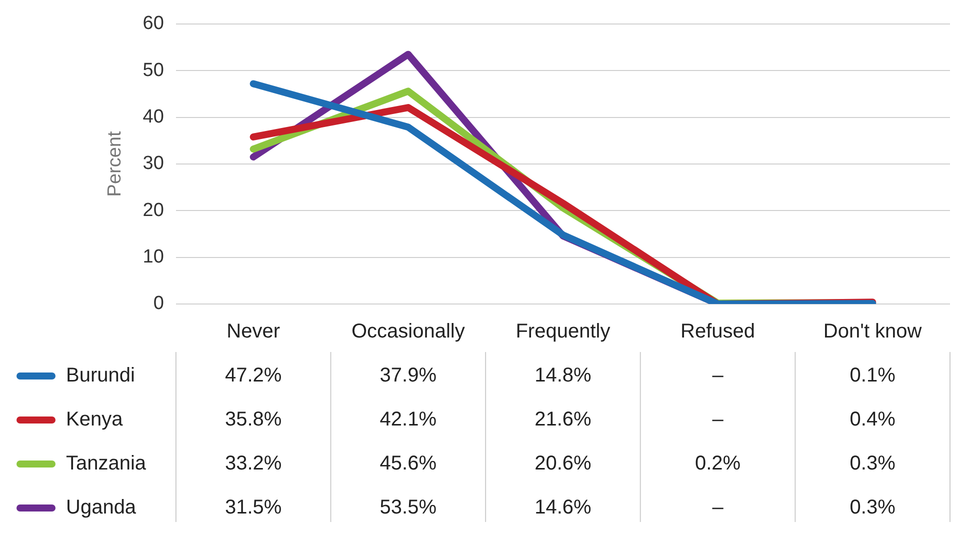  Describe the element at coordinates (873, 419) in the screenshot. I see `data-label: 0.4%` at that location.